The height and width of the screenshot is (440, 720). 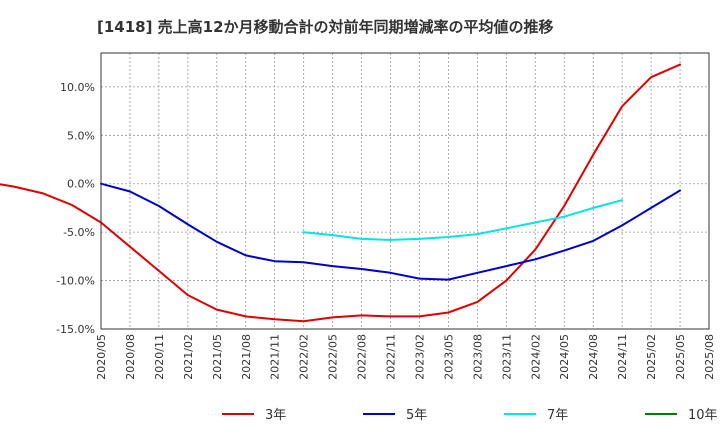 What do you see at coordinates (325, 27) in the screenshot?
I see `chart-title: [1418] 売上高12か月移動合計の対前年同期増減率の平均値の推移` at bounding box center [325, 27].